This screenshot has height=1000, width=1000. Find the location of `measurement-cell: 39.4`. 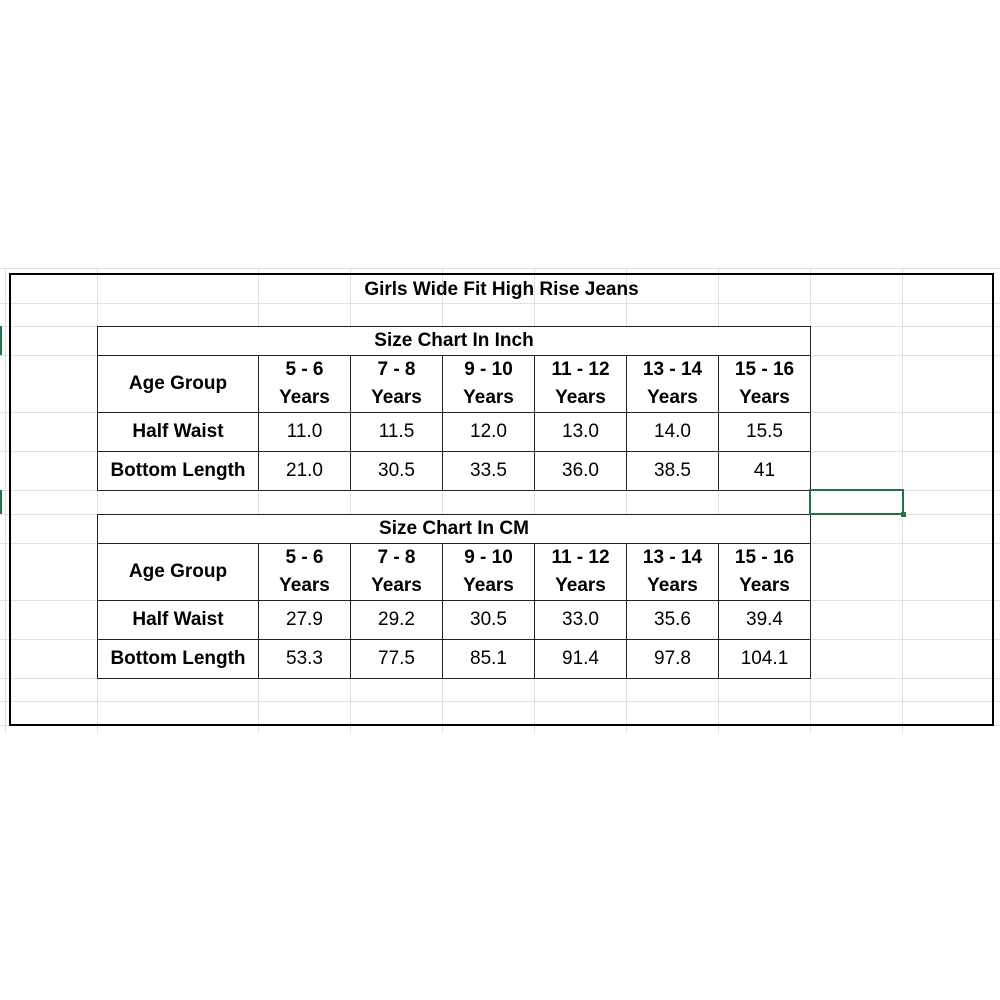

measurement-cell: 39.4 is located at coordinates (764, 620).